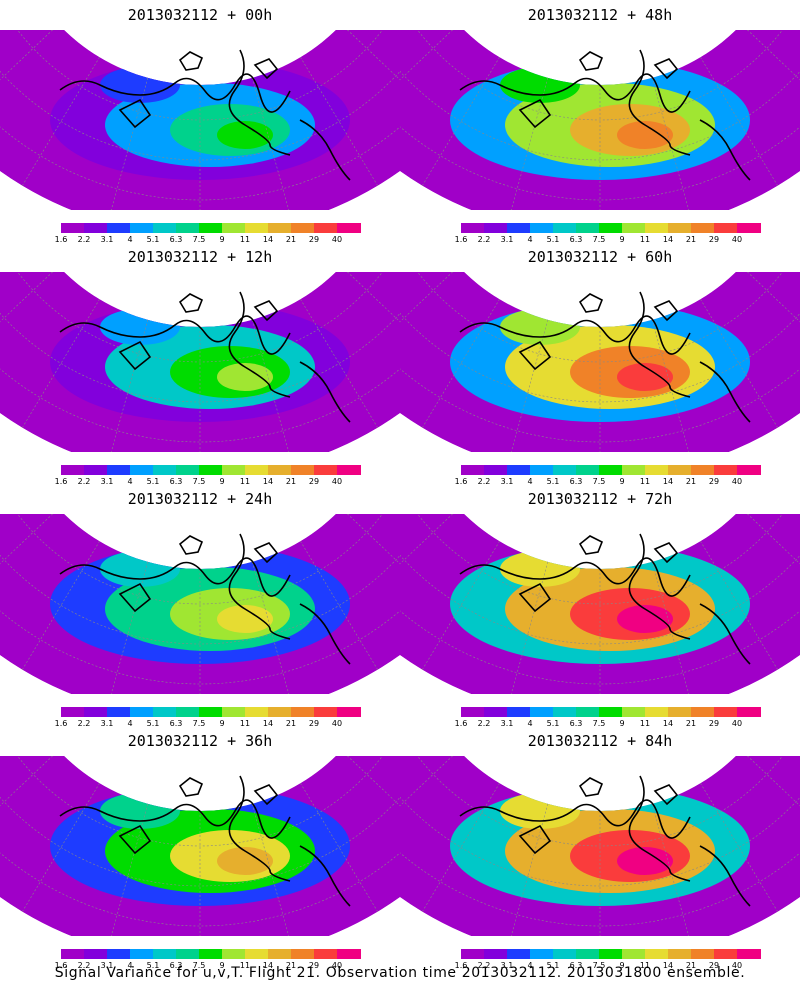 Image resolution: width=800 pixels, height=1000 pixels. I want to click on panel-title: 2013032112 + 48h, so click(600, 15).